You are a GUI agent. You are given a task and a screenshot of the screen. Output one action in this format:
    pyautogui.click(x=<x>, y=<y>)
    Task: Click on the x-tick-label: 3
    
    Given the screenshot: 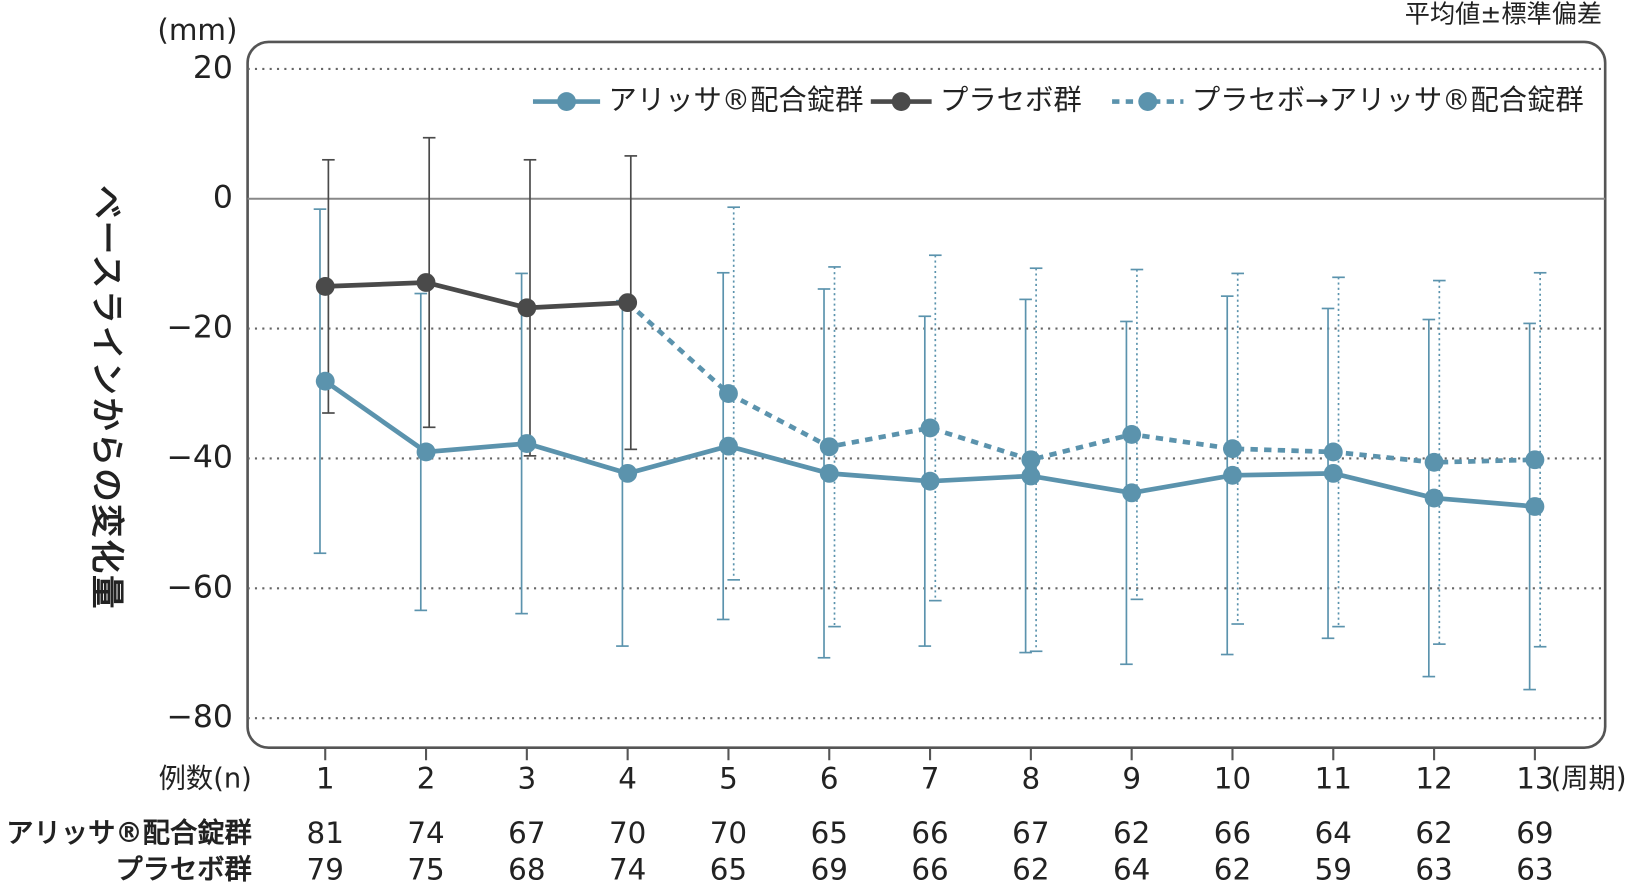 What is the action you would take?
    pyautogui.click(x=526, y=779)
    